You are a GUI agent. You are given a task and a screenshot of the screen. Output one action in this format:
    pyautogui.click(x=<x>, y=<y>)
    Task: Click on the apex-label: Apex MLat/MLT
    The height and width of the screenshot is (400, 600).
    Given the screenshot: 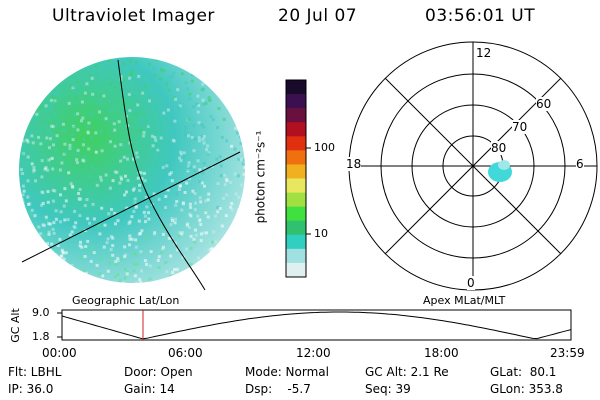 What is the action you would take?
    pyautogui.click(x=464, y=300)
    